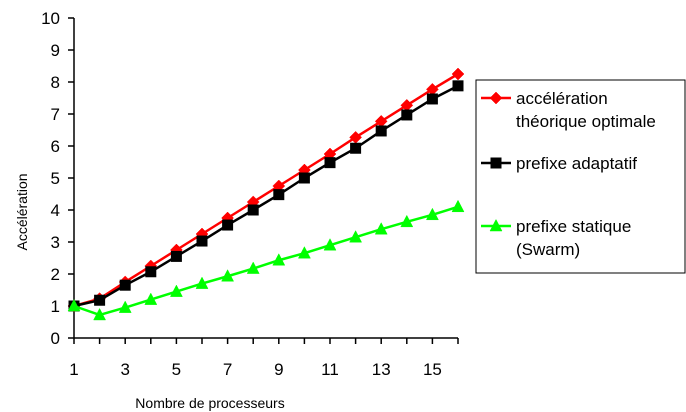  What do you see at coordinates (55, 50) in the screenshot?
I see `y-tick-label: 9` at bounding box center [55, 50].